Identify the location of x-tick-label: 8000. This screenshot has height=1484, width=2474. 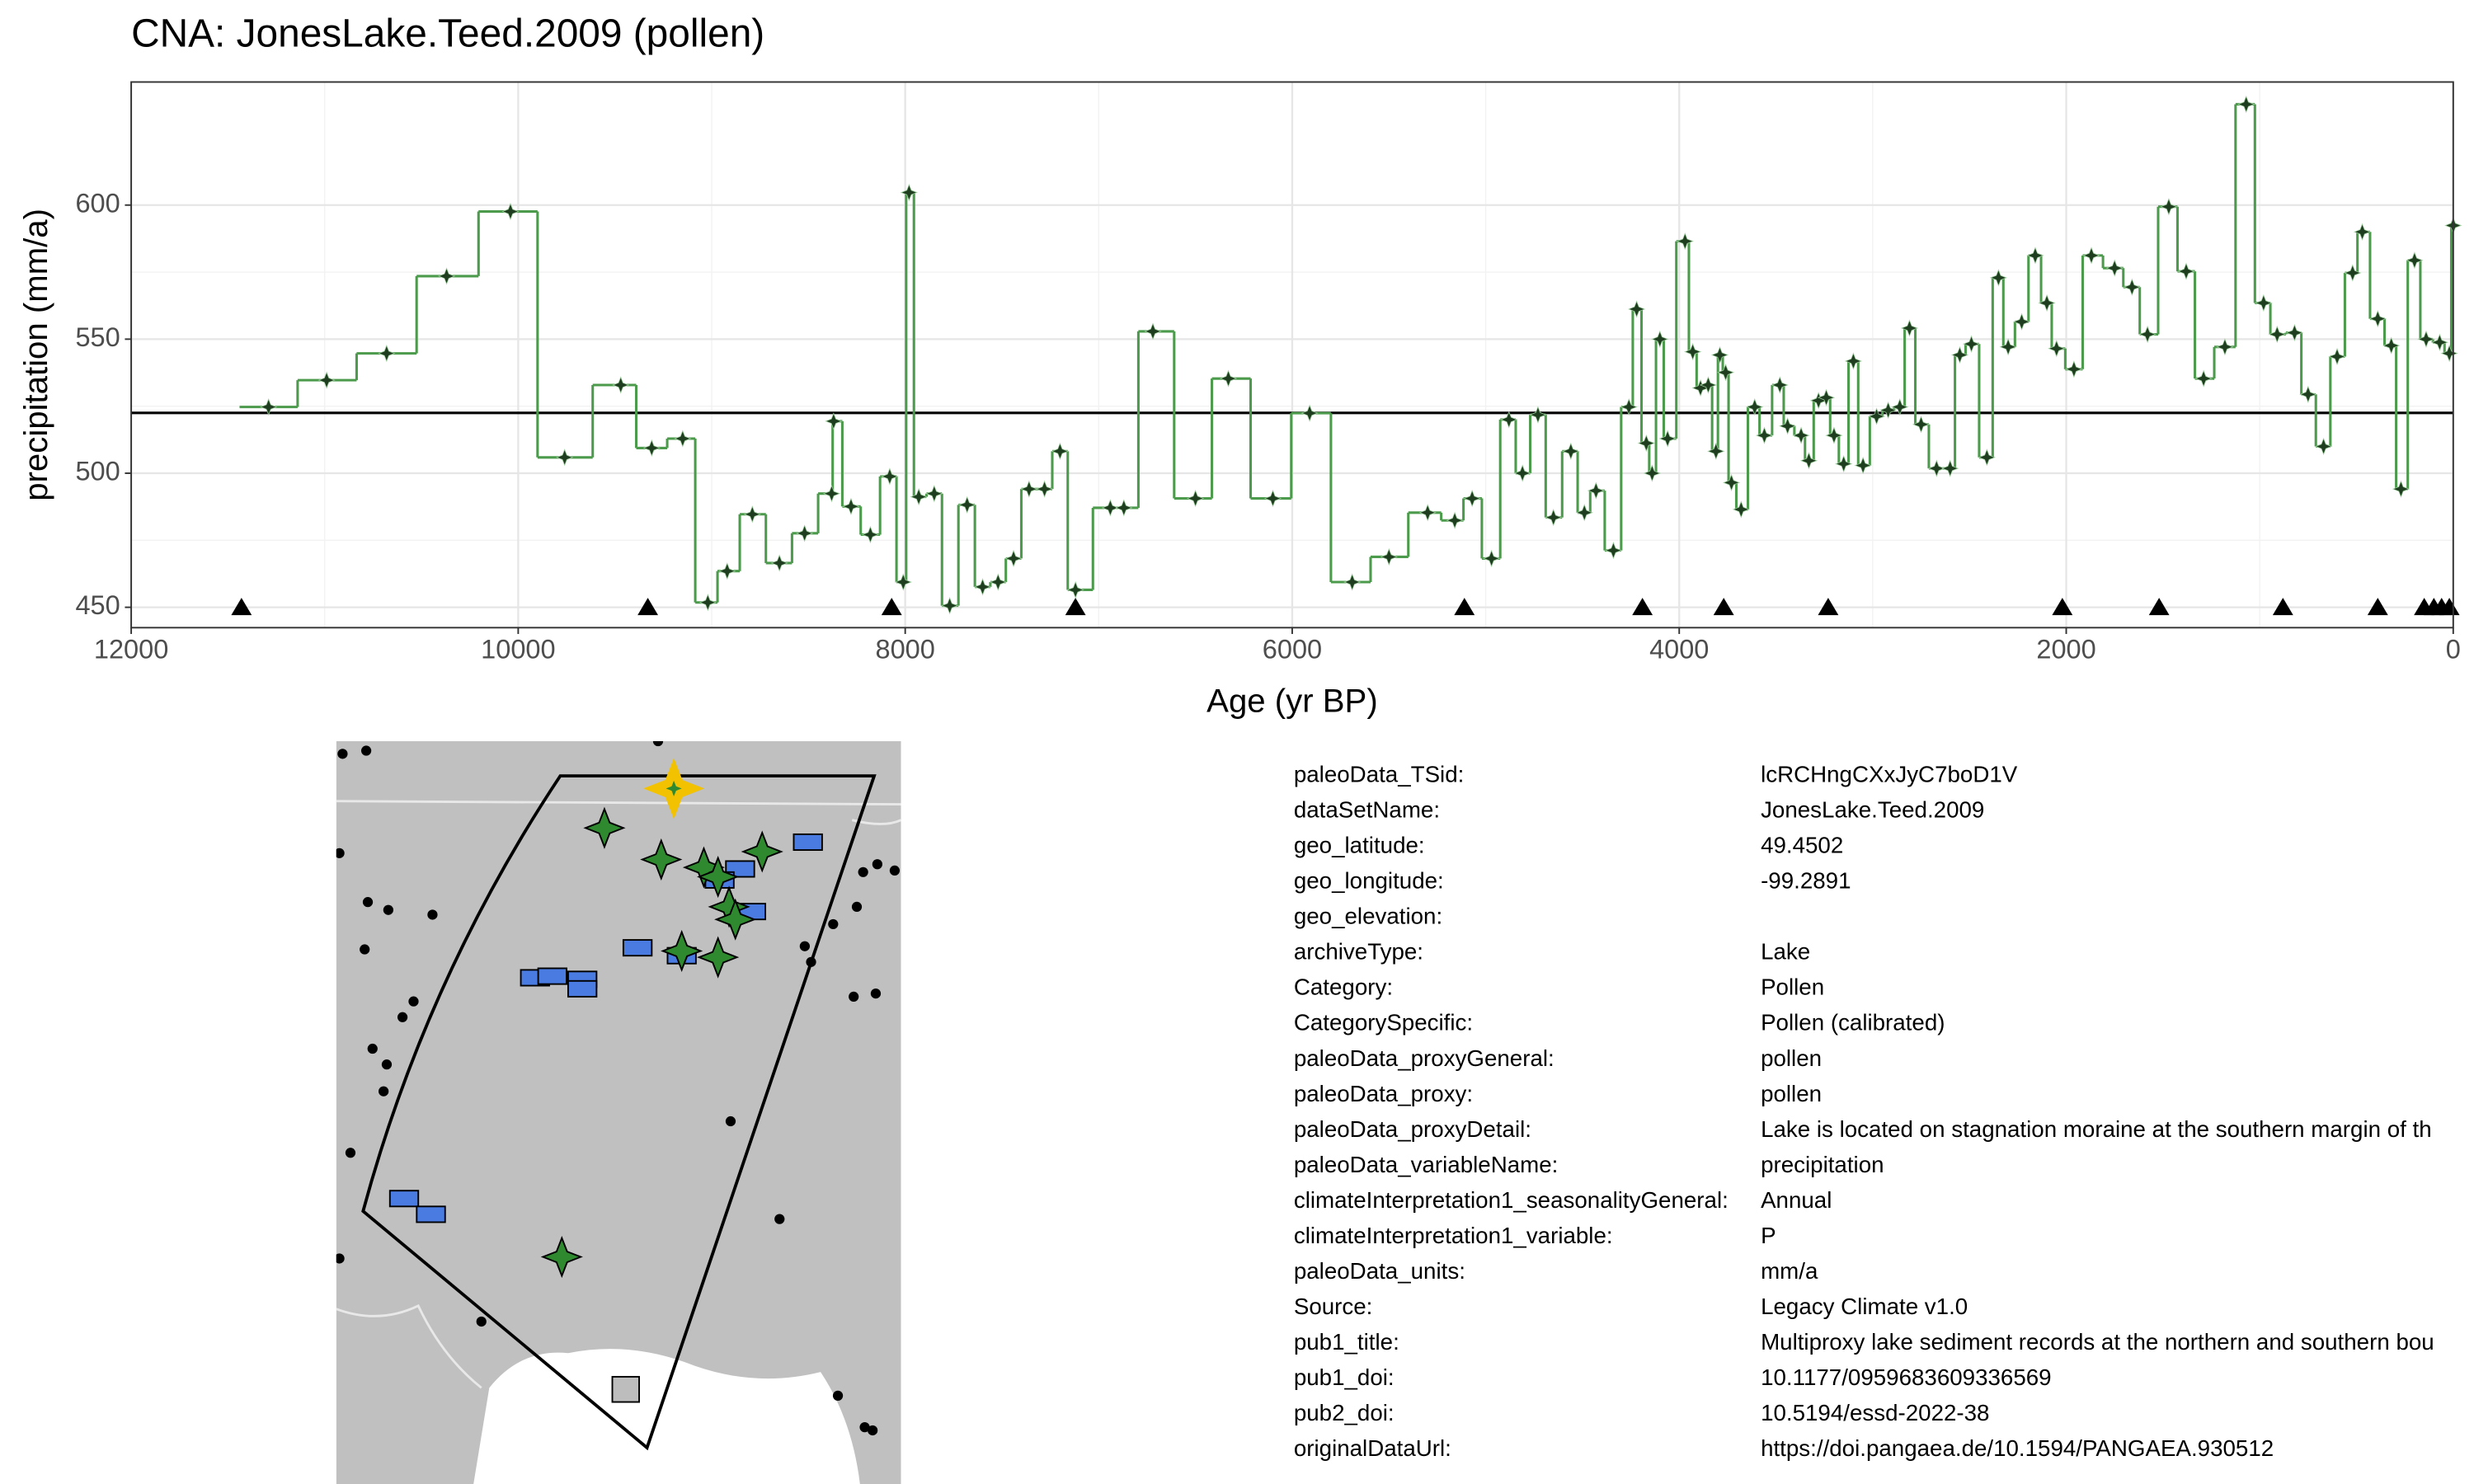
(905, 650).